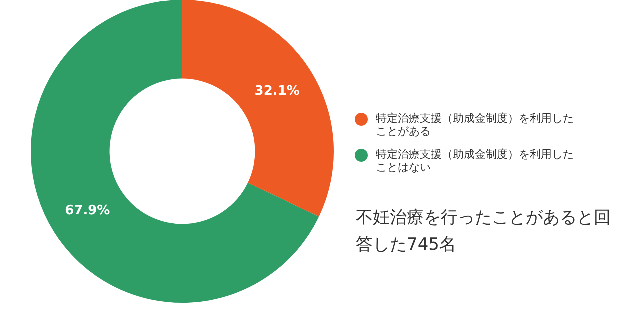  Describe the element at coordinates (87, 211) in the screenshot. I see `data-label: 67.9%` at that location.